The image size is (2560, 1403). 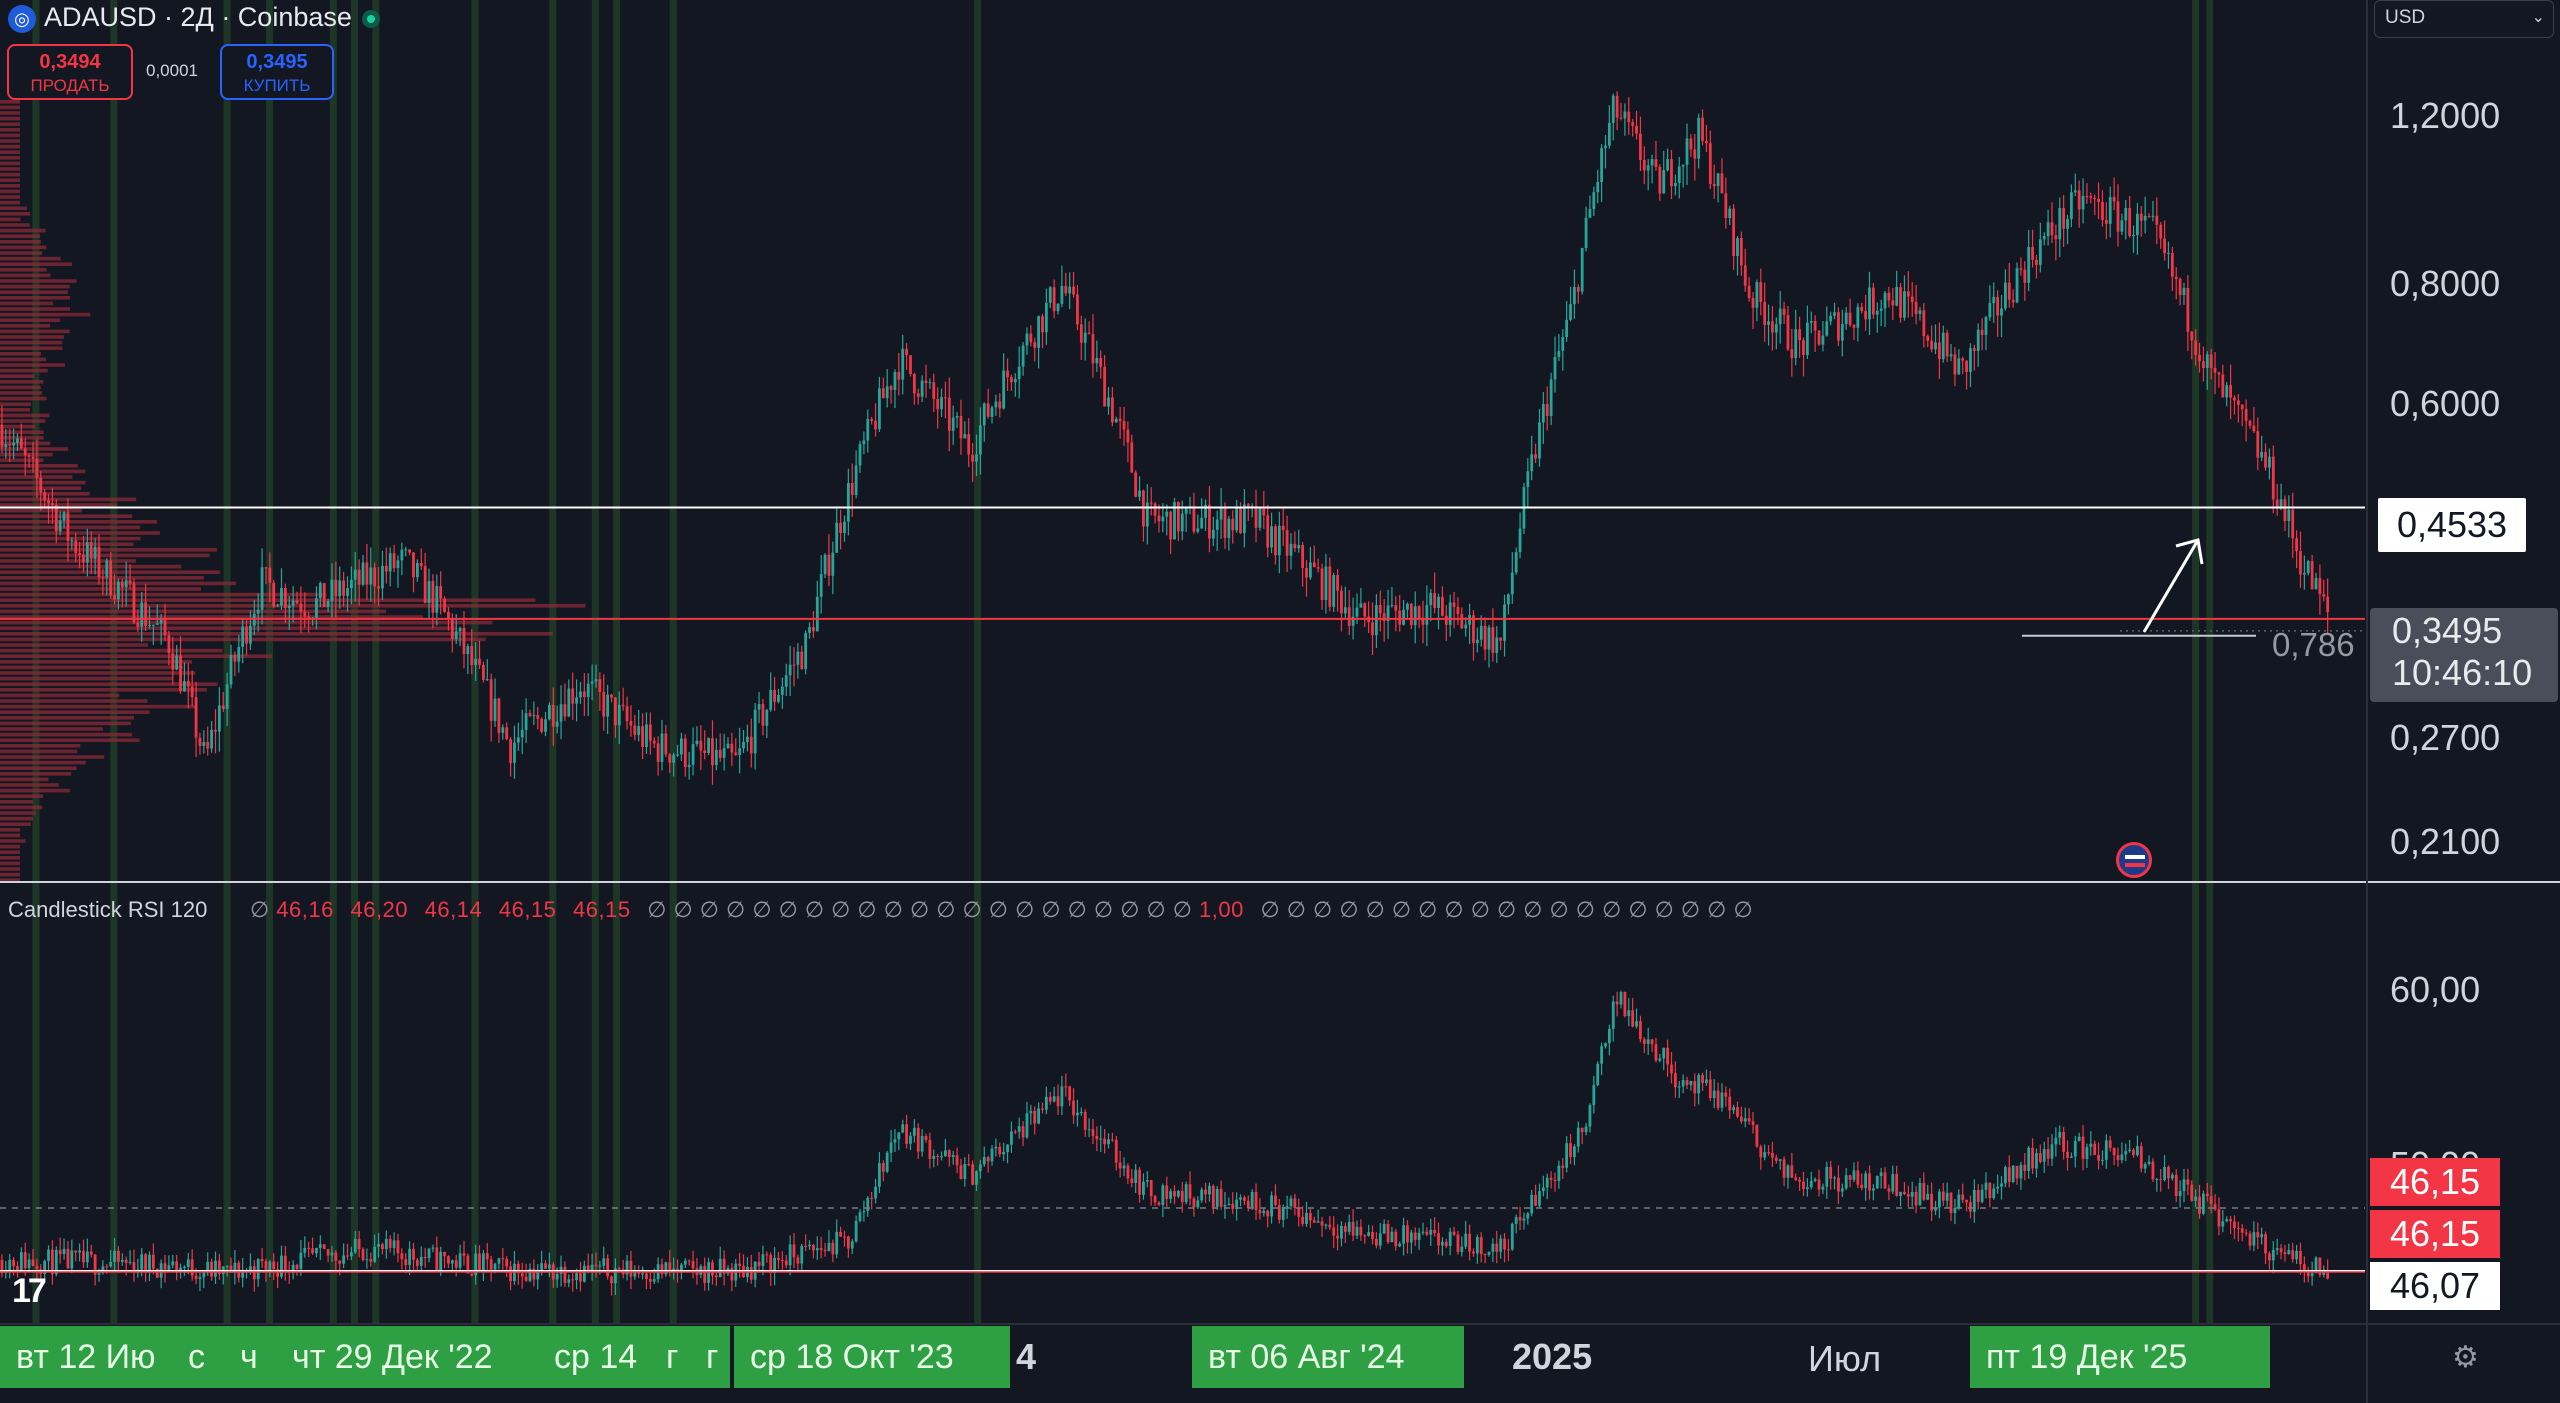 I want to click on us-flag-event-icon, so click(x=2134, y=860).